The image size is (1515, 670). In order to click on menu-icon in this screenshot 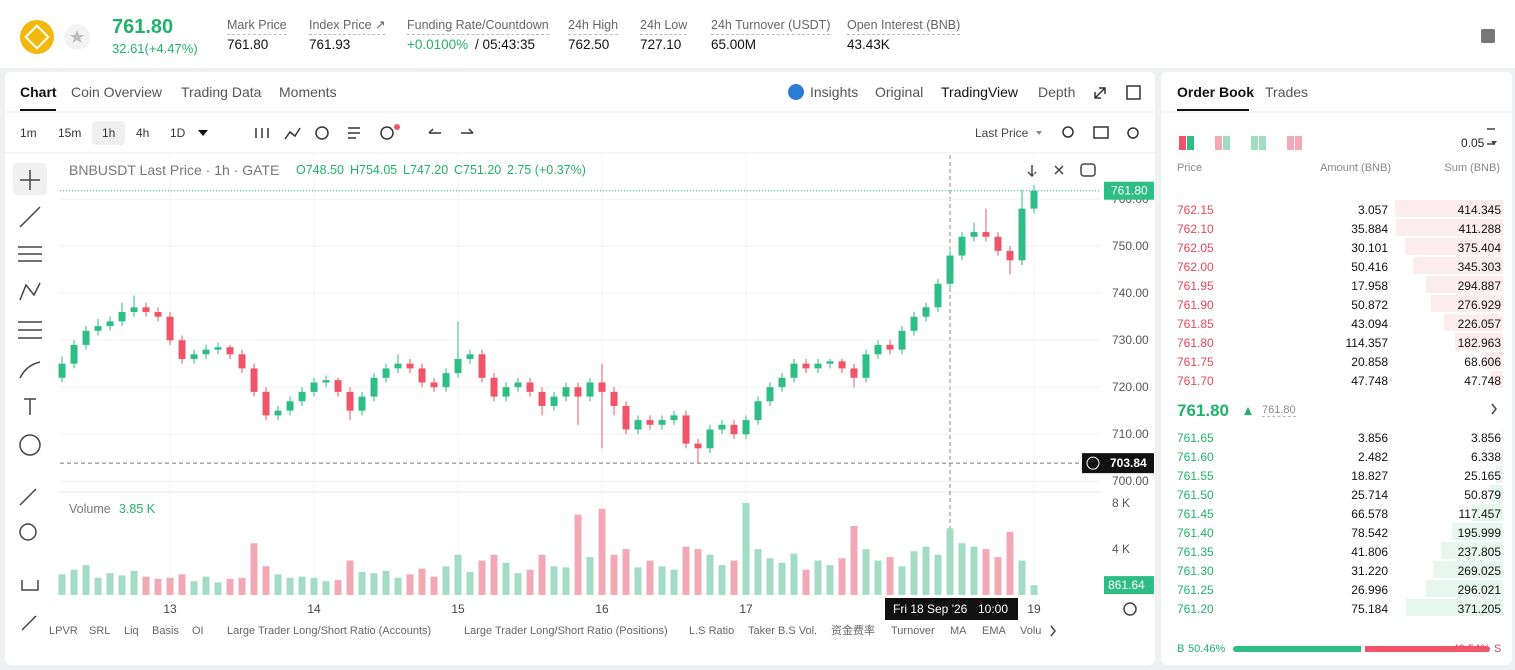, I will do `click(1488, 36)`.